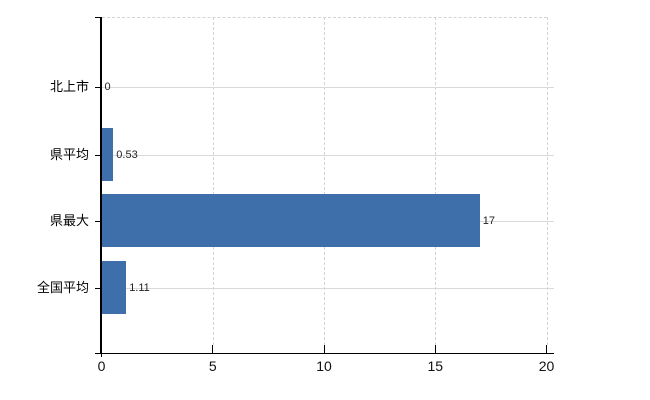 The width and height of the screenshot is (650, 400). What do you see at coordinates (488, 220) in the screenshot?
I see `value-label: 17` at bounding box center [488, 220].